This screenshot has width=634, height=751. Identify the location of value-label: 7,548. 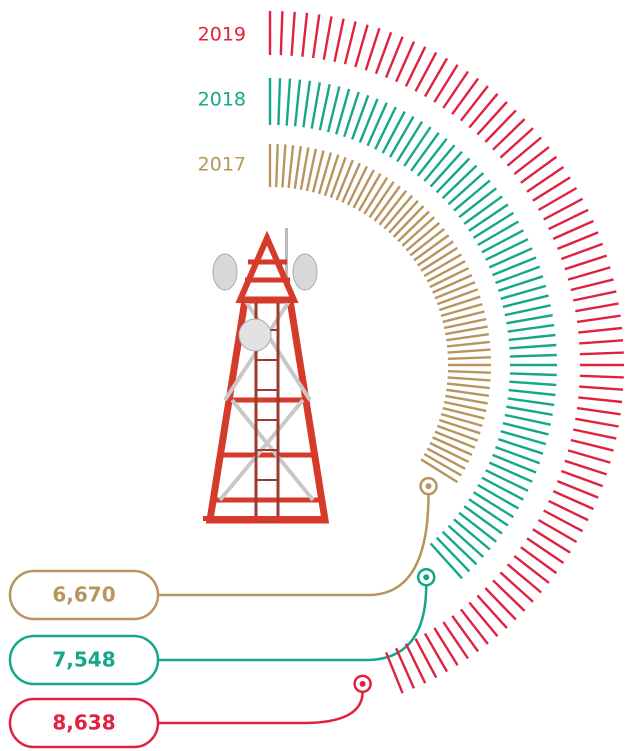
(83, 660).